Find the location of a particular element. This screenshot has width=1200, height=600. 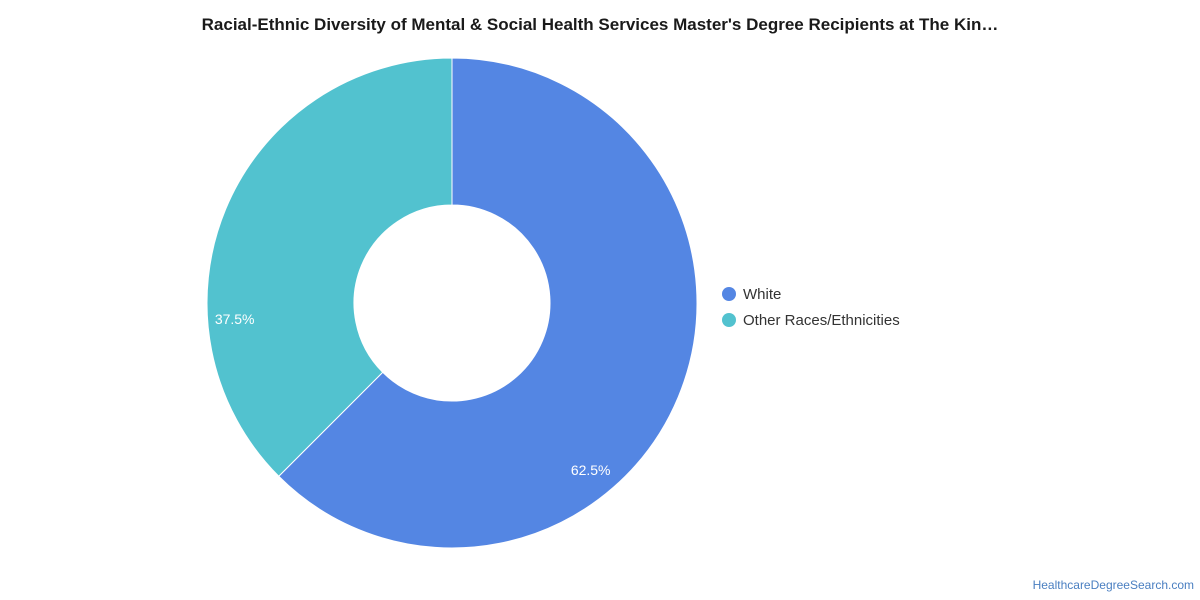

slice-label-other: 37.5% is located at coordinates (235, 319).